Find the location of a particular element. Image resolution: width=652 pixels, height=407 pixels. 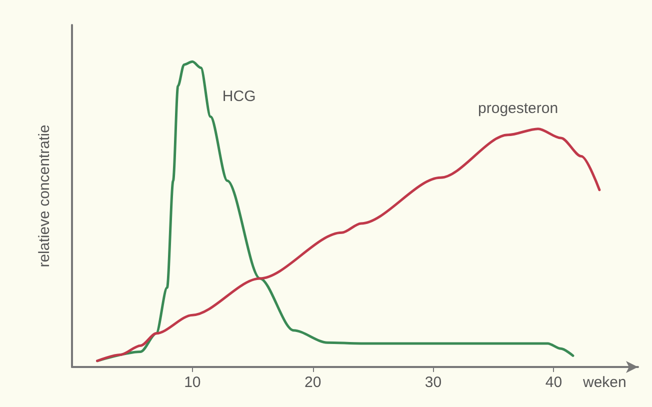

x-tick-label: 20 is located at coordinates (313, 382).